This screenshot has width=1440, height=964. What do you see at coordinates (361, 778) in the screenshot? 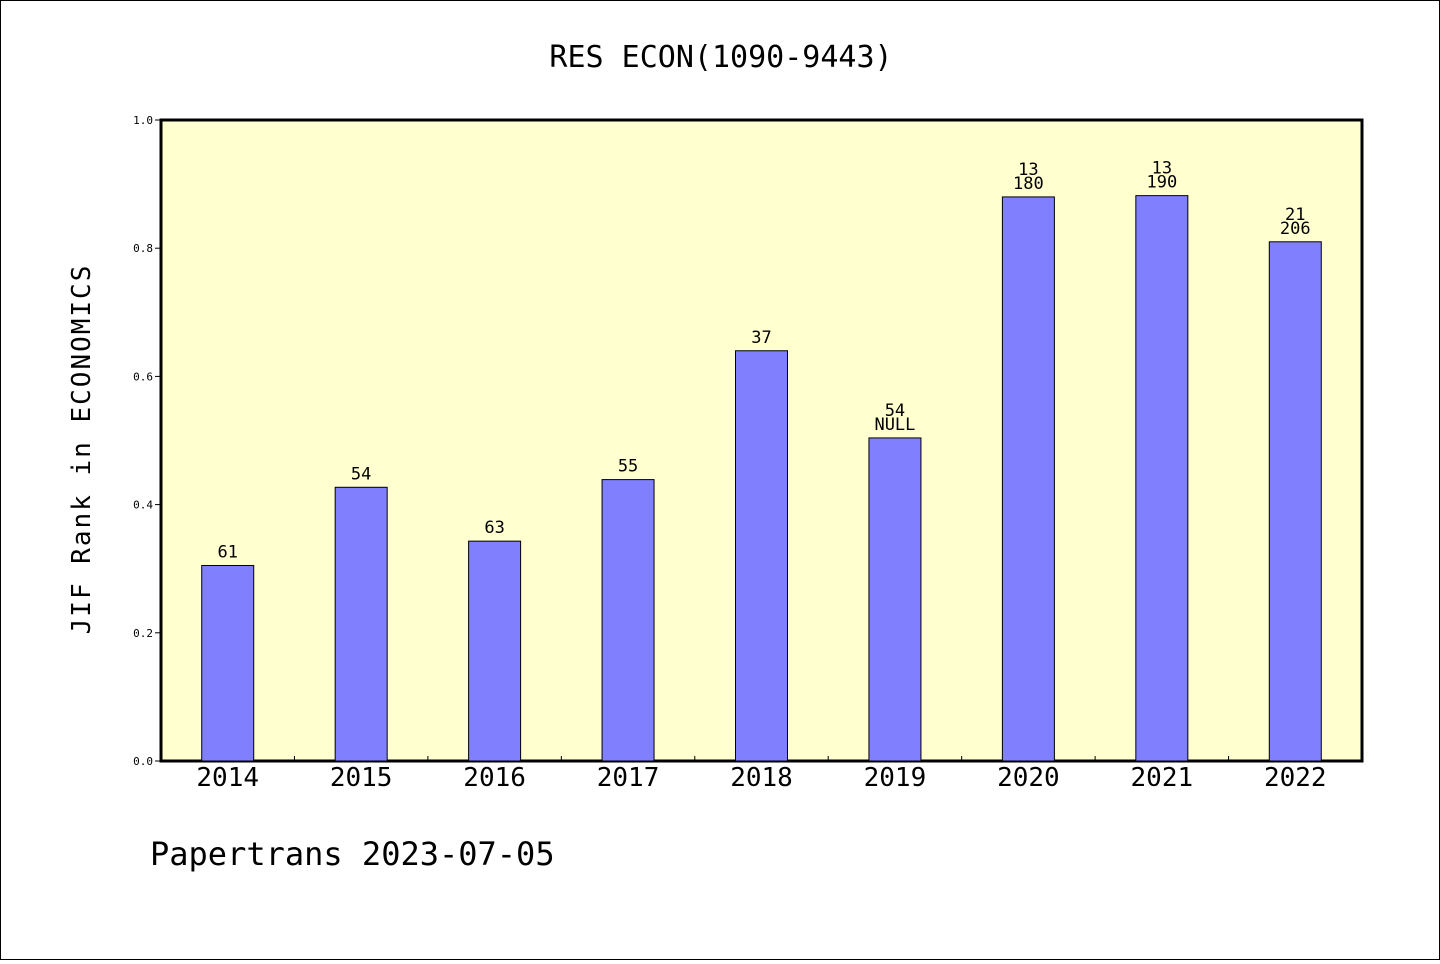
I see `x-tick-label: 2015` at bounding box center [361, 778].